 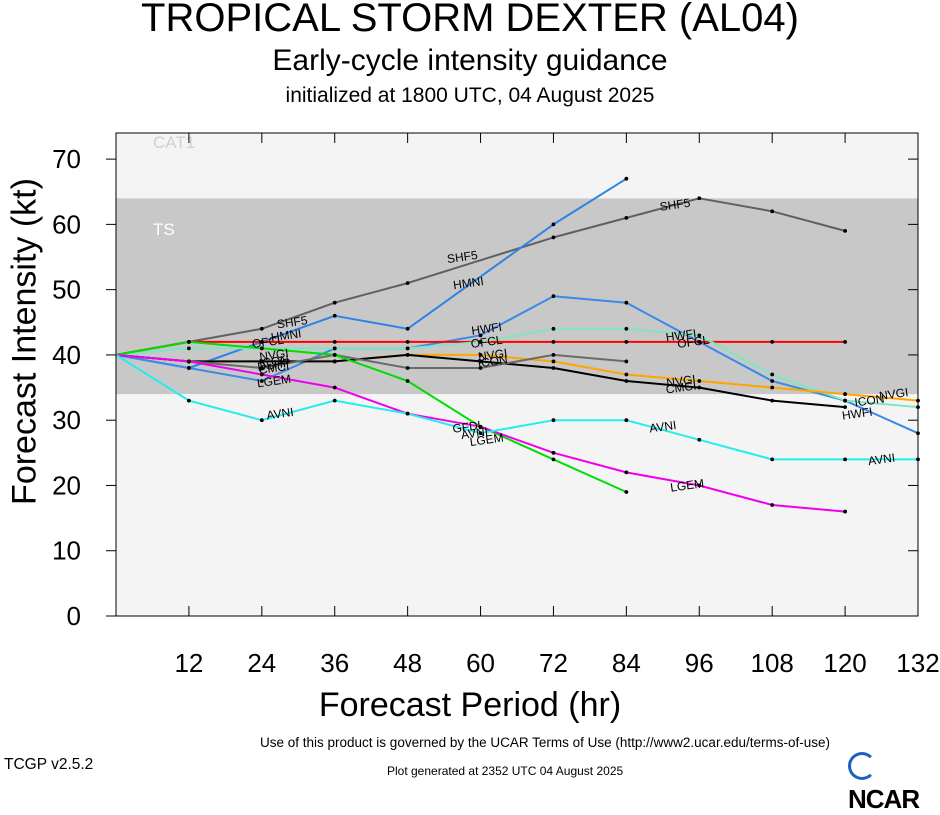 I want to click on band-cat1, so click(x=517, y=166).